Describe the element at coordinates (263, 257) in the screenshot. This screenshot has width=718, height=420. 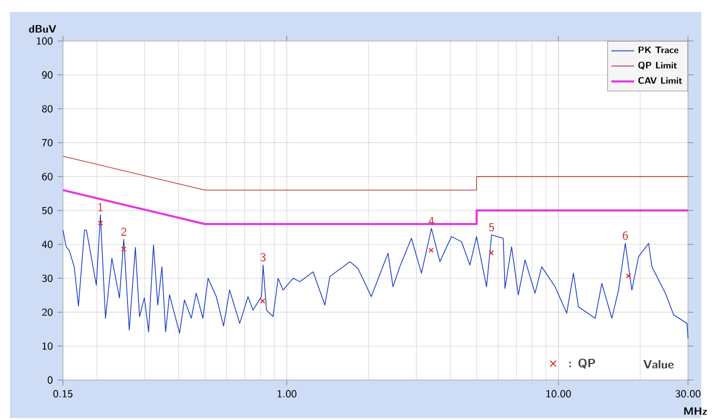
I see `annotation: 3` at that location.